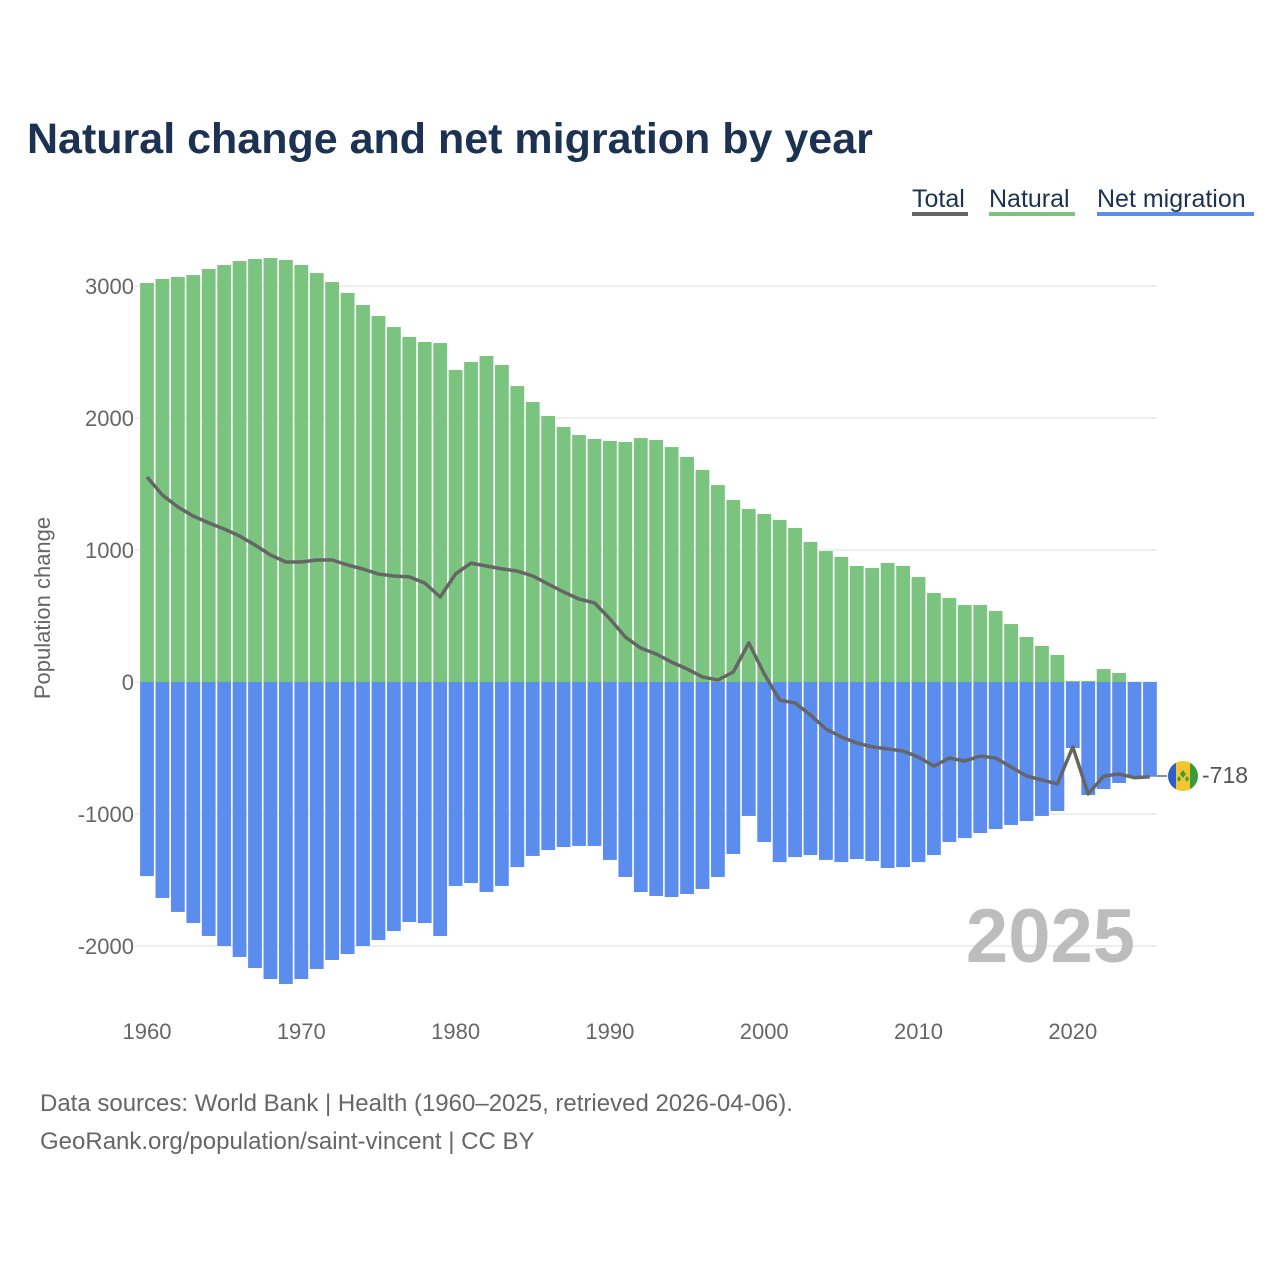  What do you see at coordinates (702, 785) in the screenshot?
I see `bar-net-migration-1996` at bounding box center [702, 785].